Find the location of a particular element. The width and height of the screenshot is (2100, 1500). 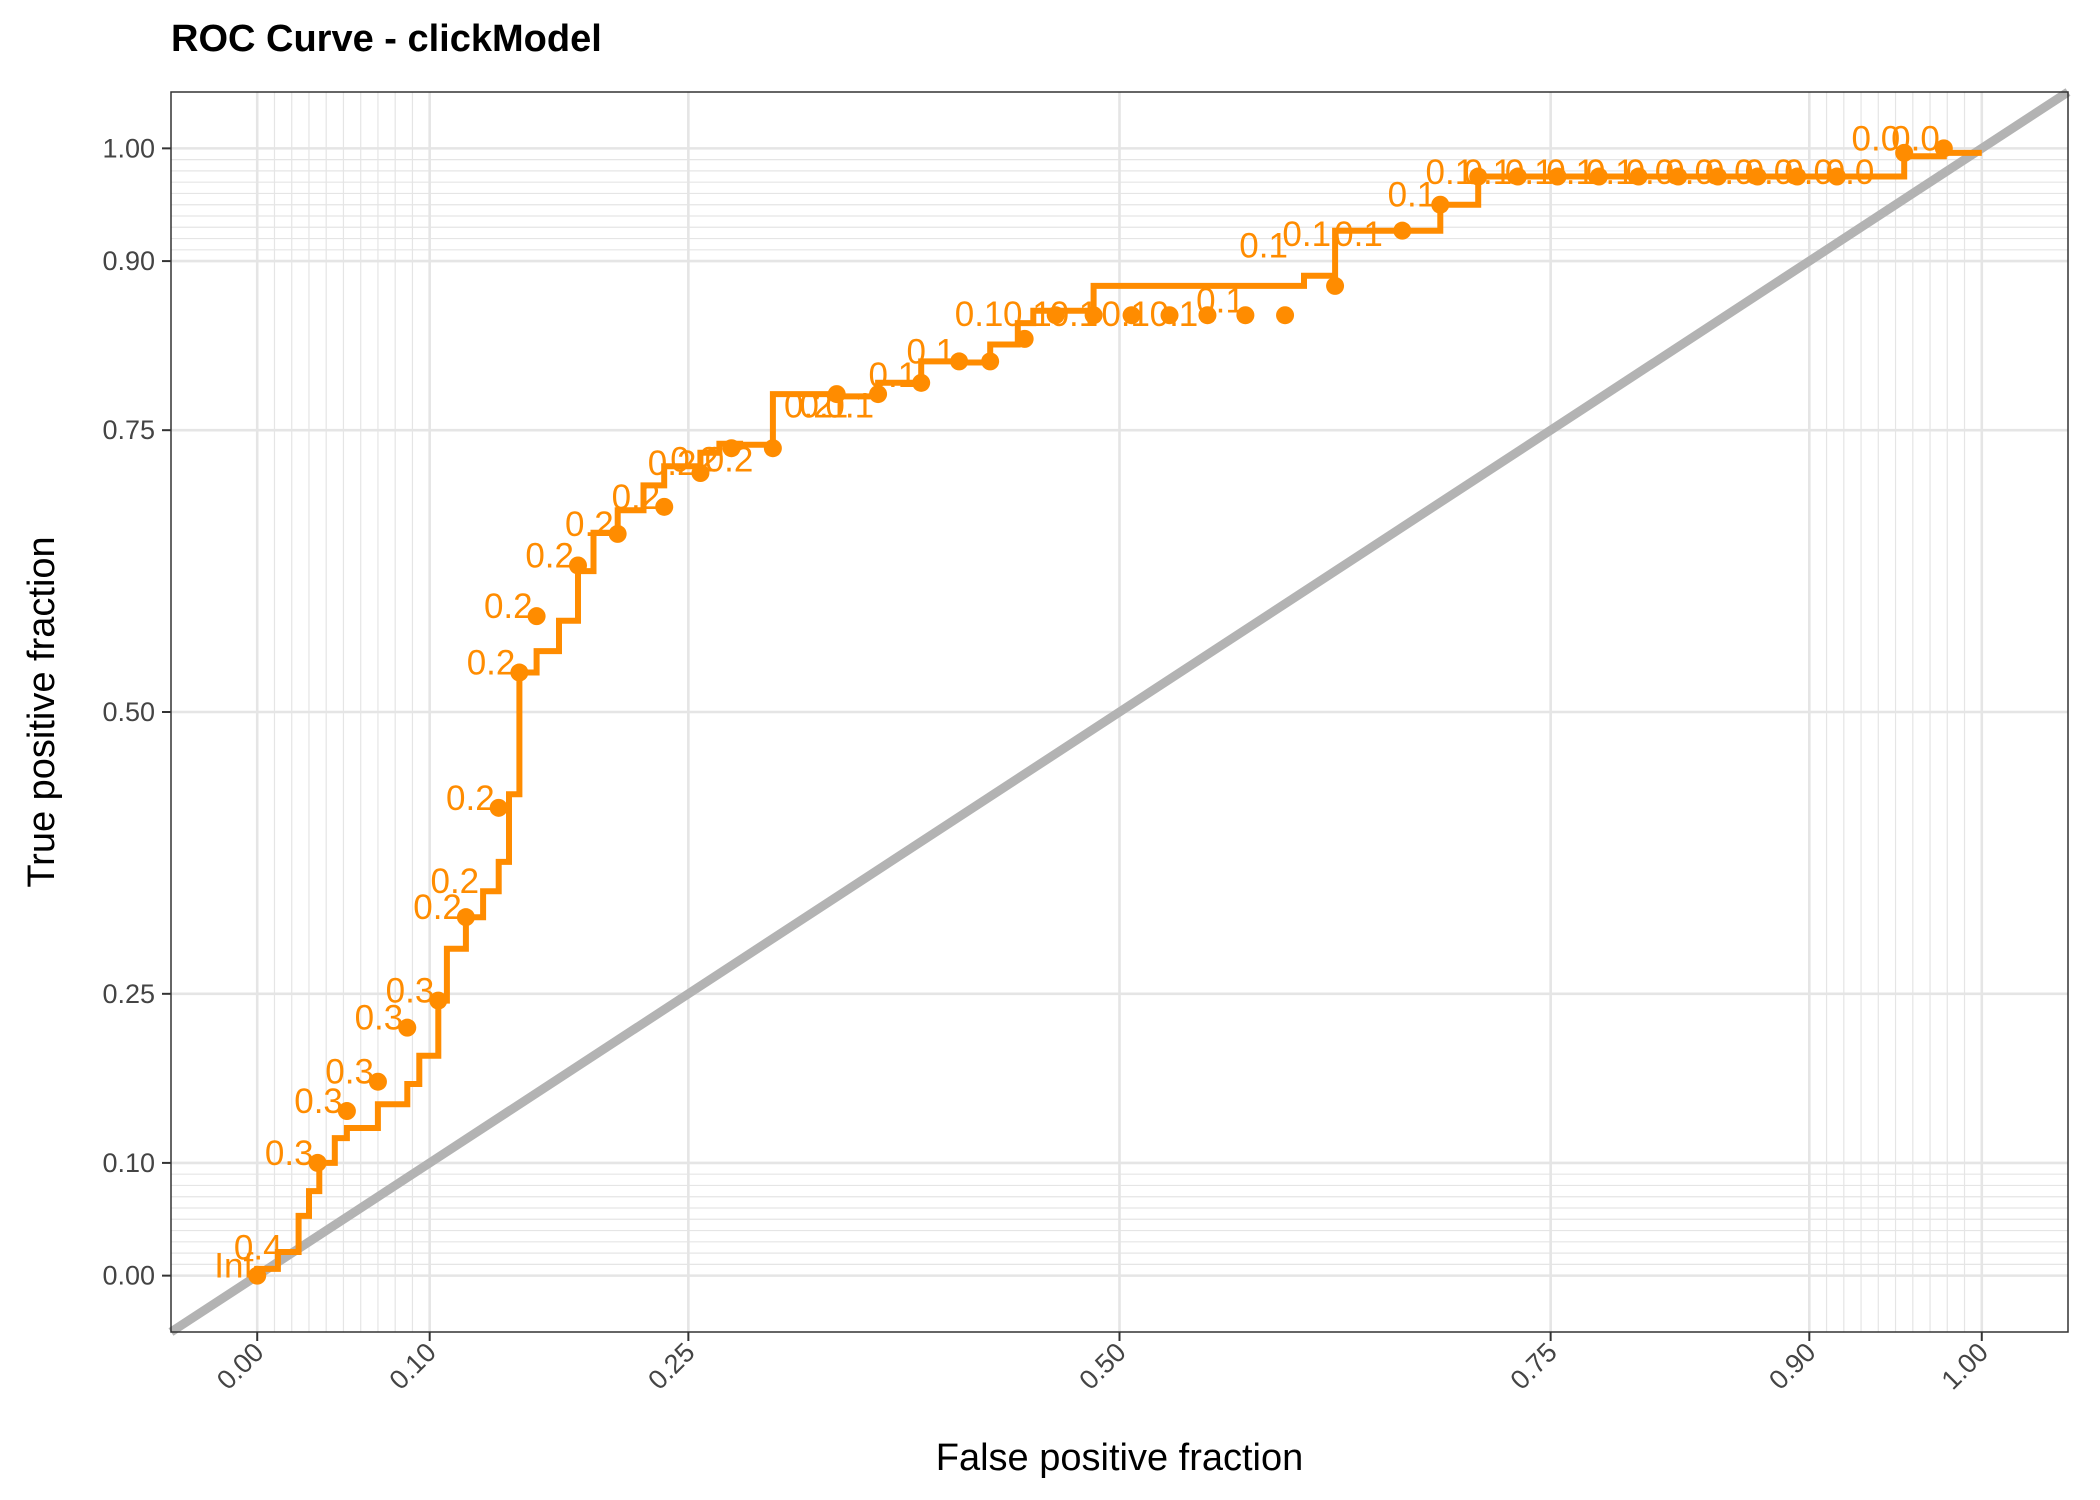

x-axis-title: False positive fraction is located at coordinates (1120, 1458).